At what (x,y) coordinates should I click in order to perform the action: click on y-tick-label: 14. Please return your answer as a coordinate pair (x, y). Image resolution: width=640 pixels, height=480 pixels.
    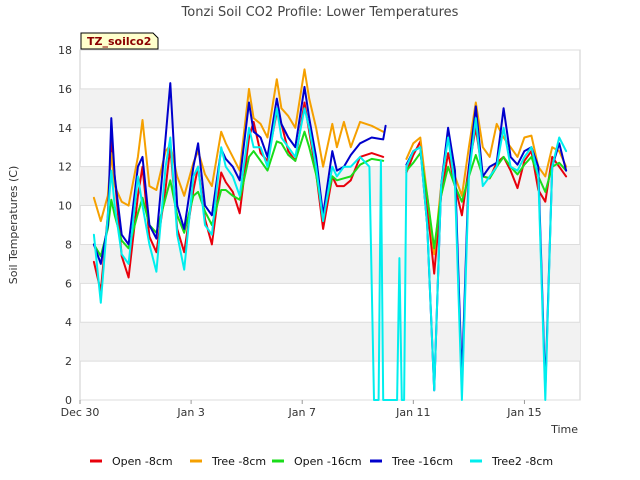
    Looking at the image, I should click on (65, 128).